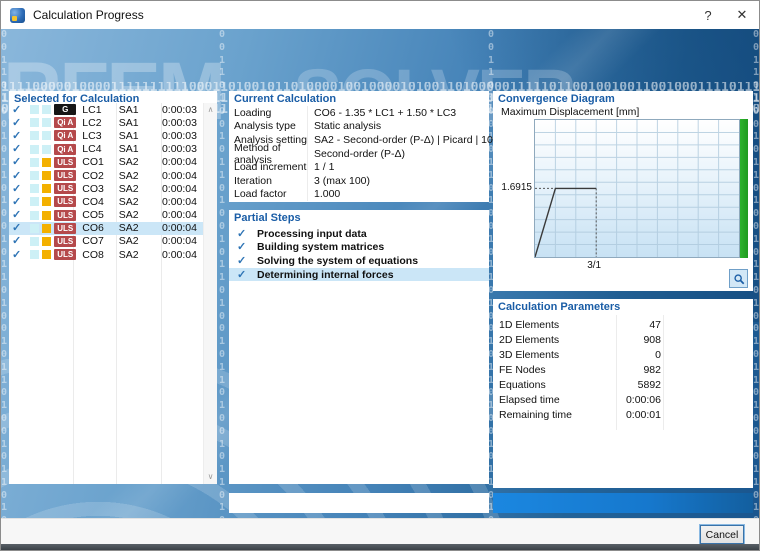 The height and width of the screenshot is (551, 760). What do you see at coordinates (106, 228) in the screenshot?
I see `calc-row-CO6: ✓ ULS CO6 SA2 0:00:04` at bounding box center [106, 228].